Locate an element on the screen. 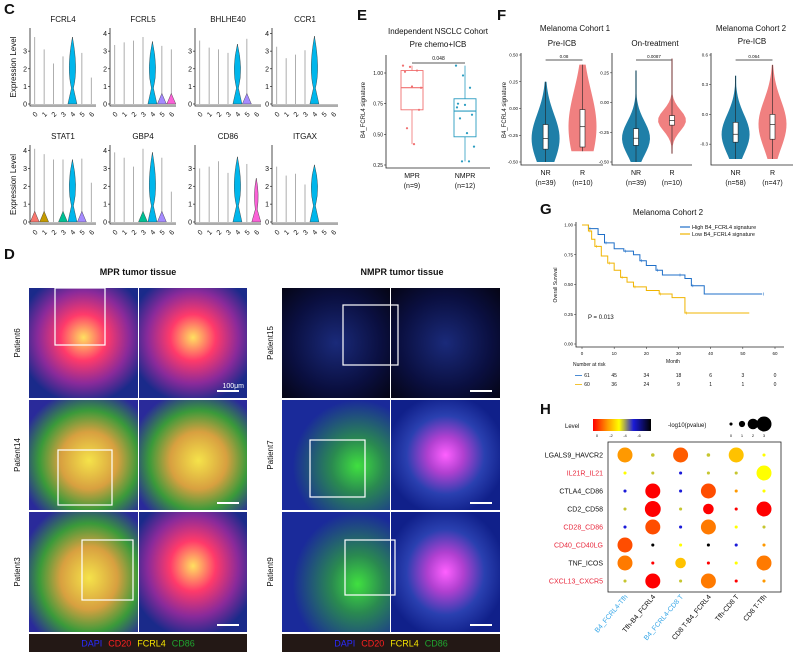 This screenshot has width=799, height=661. size-legend-dot is located at coordinates (753, 424).